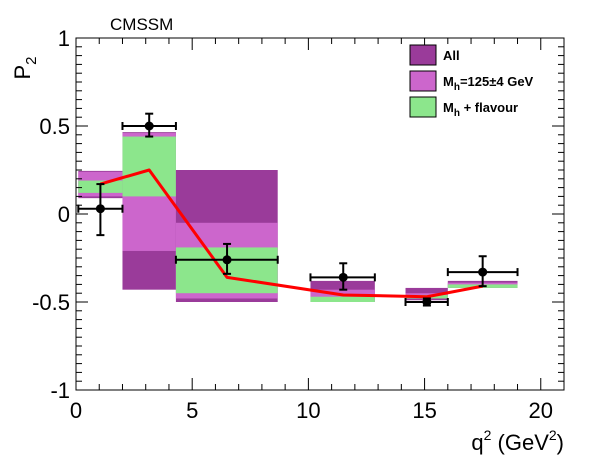 The width and height of the screenshot is (596, 472). I want to click on y-axis-title-subscript: 2, so click(31, 60).